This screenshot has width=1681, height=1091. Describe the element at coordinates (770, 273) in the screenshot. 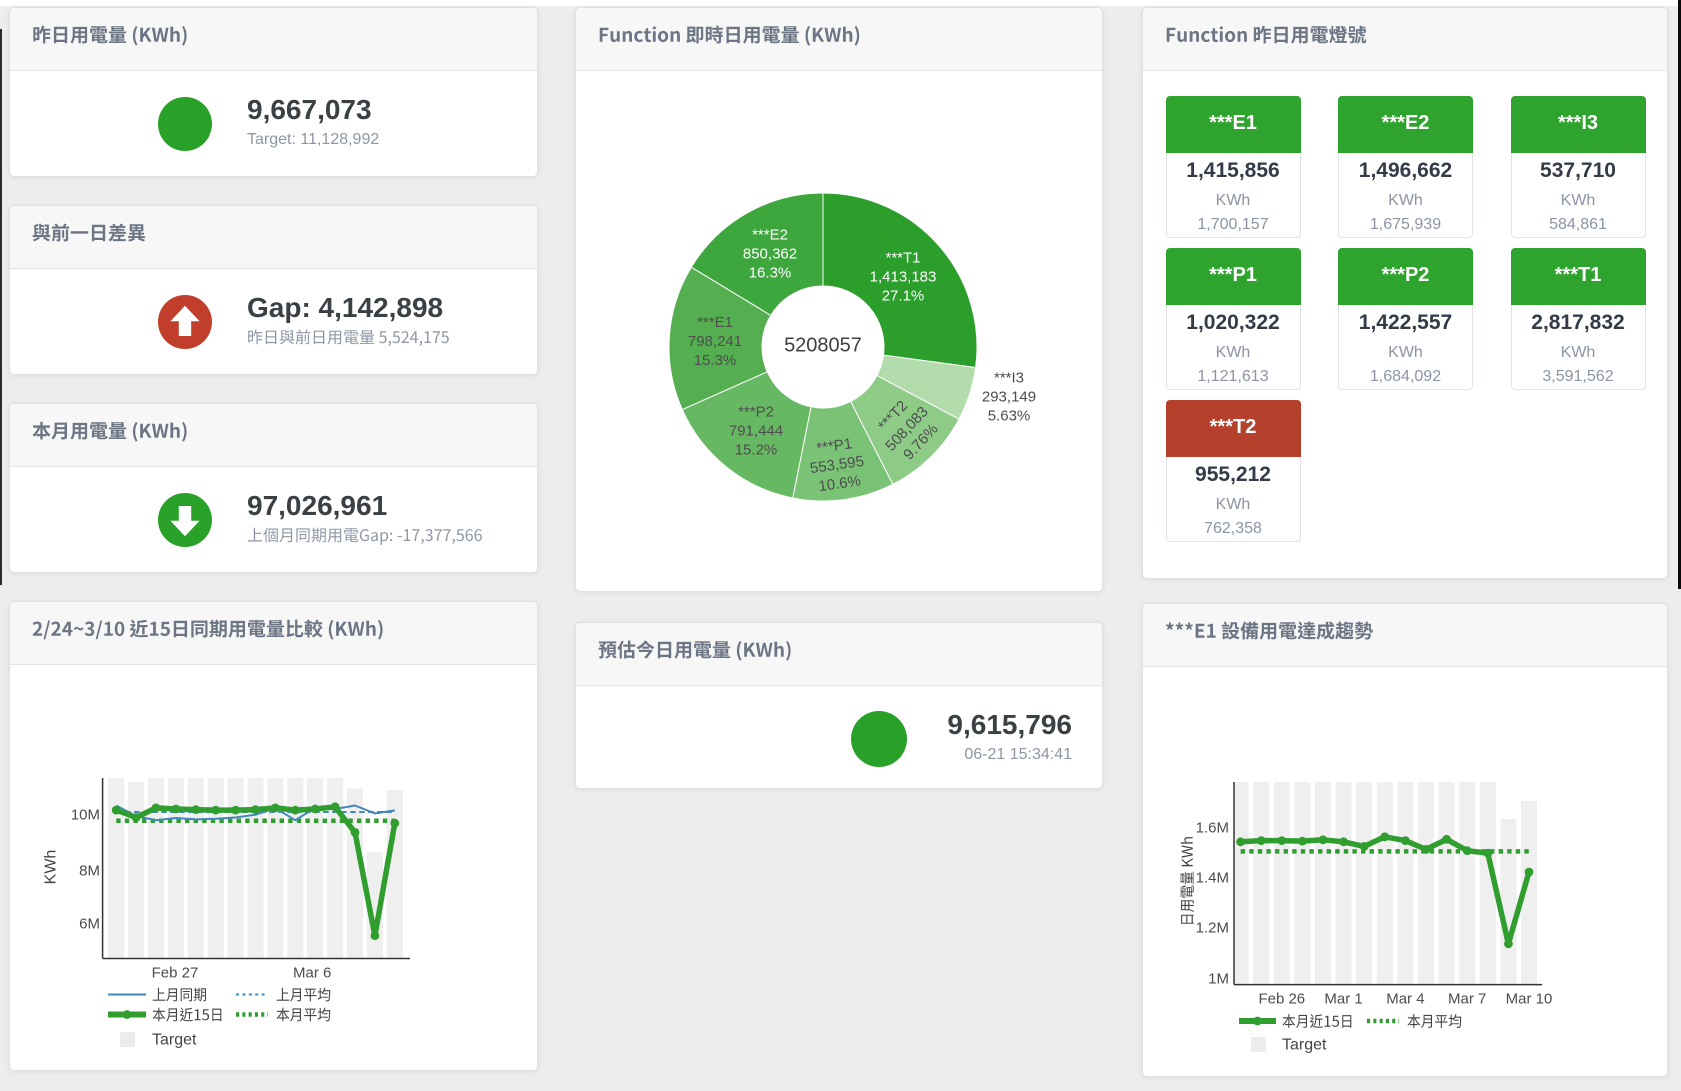

I see `svg-text: 16.3%` at that location.